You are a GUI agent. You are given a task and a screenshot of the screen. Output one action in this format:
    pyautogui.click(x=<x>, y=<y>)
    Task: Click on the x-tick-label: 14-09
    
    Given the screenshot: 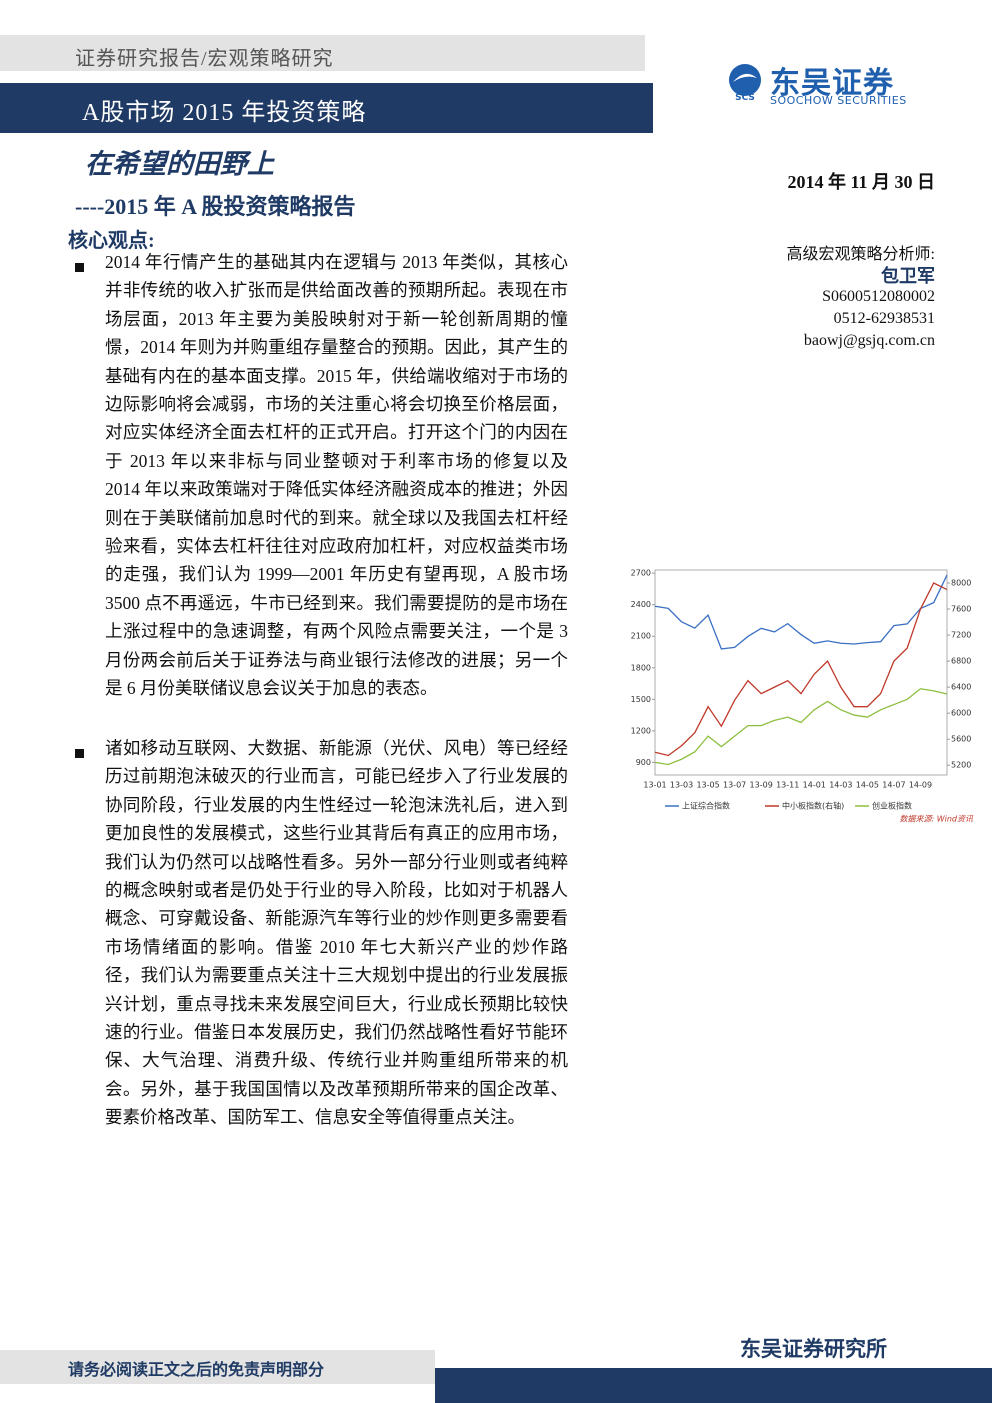 What is the action you would take?
    pyautogui.click(x=920, y=785)
    